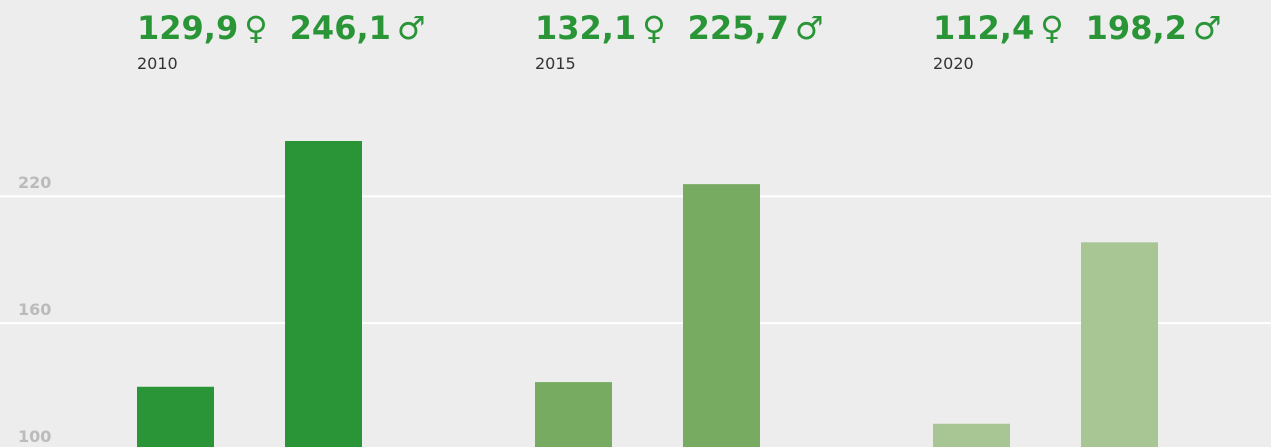  Describe the element at coordinates (34, 182) in the screenshot. I see `y-tick-label: 220` at that location.